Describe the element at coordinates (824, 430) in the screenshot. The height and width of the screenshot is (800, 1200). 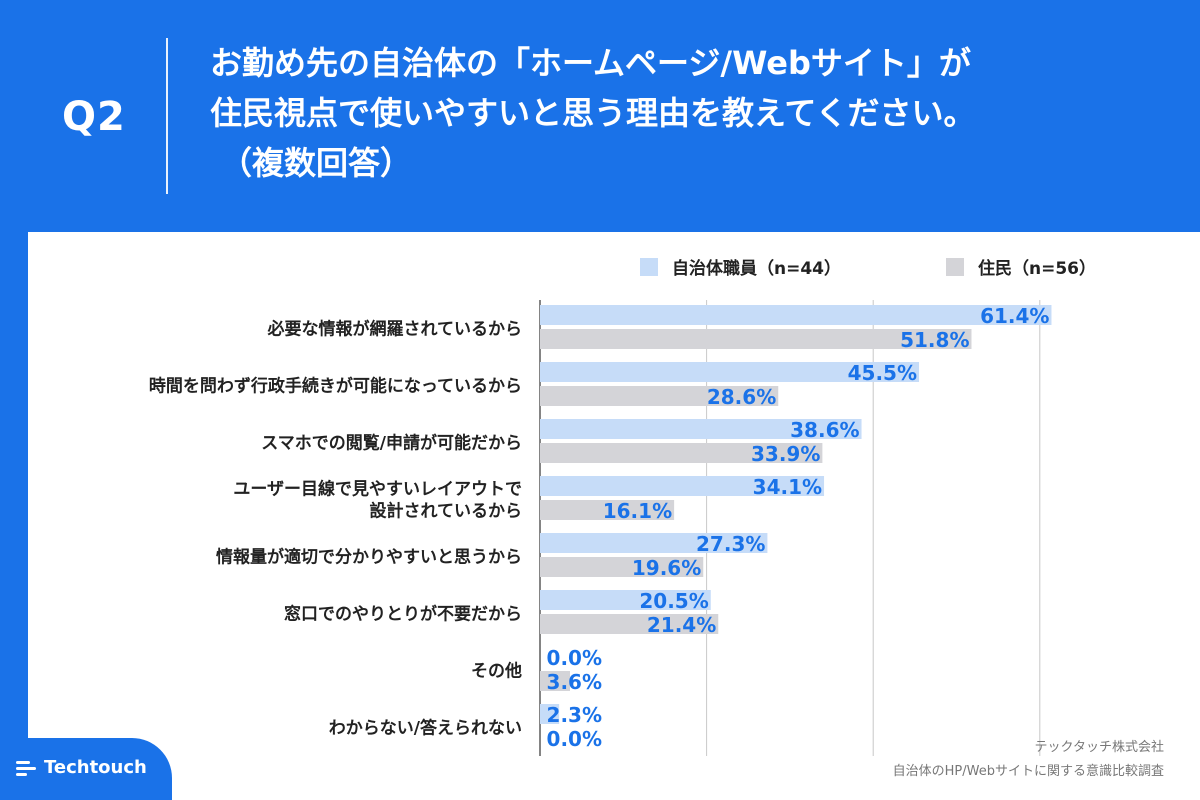
I see `value-label-series1: 38.6%` at that location.